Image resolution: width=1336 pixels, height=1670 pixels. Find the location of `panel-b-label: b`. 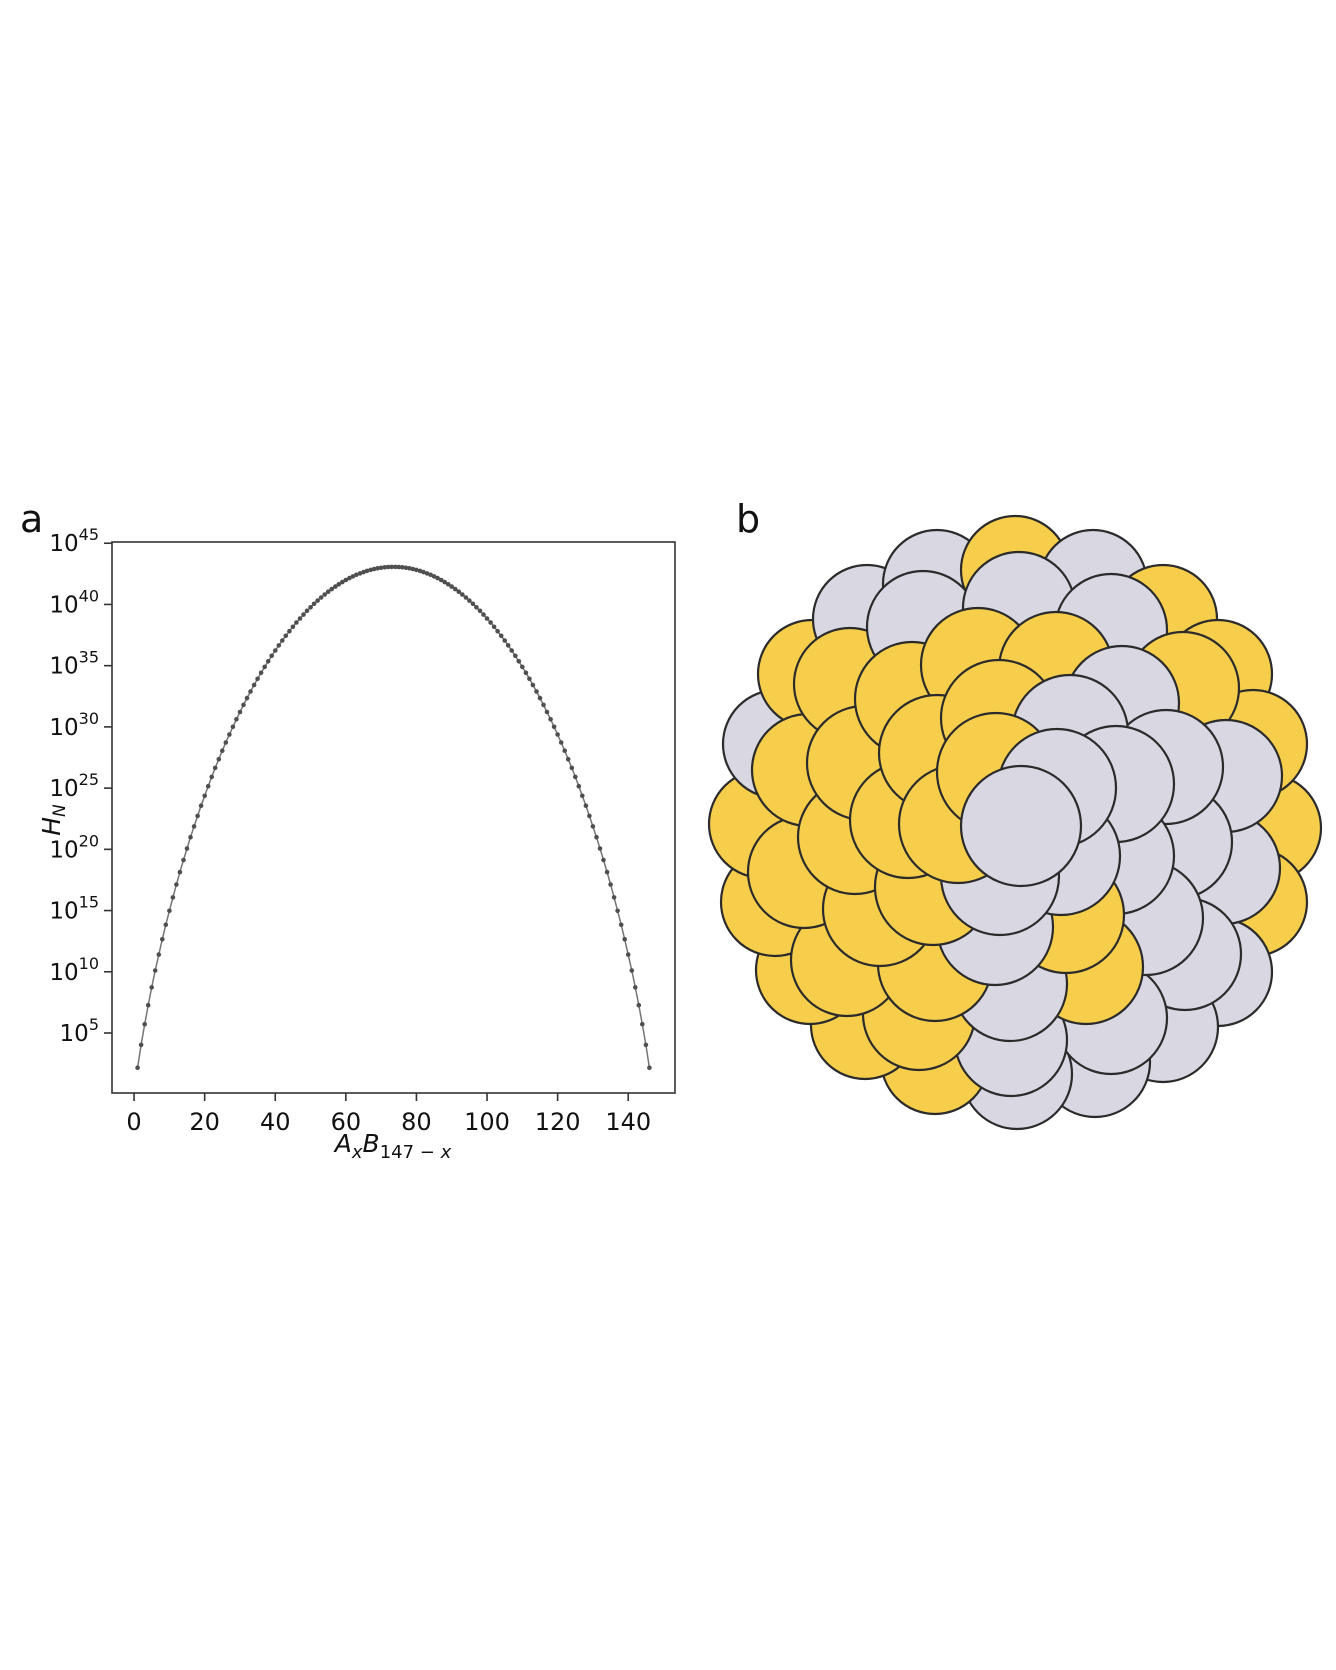

panel-b-label: b is located at coordinates (748, 519).